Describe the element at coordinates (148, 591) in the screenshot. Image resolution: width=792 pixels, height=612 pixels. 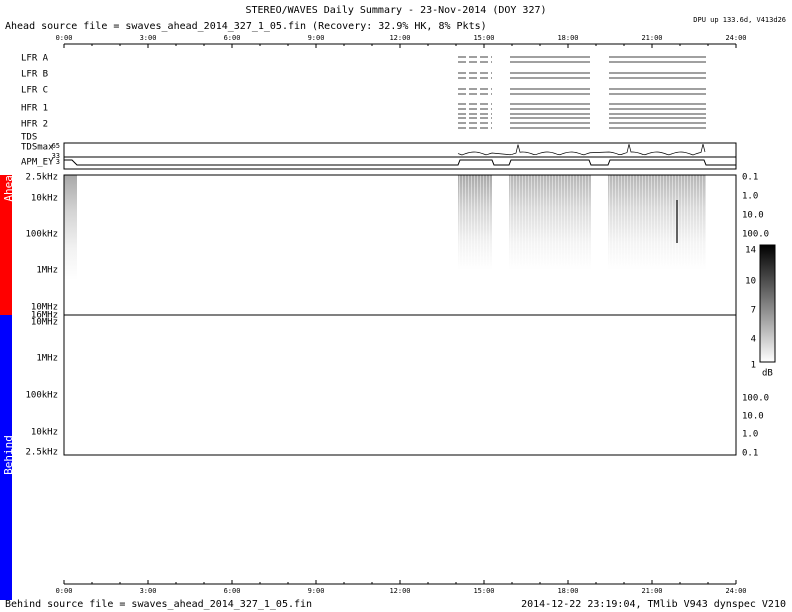
I see `time-label-bottom: 3:00` at that location.